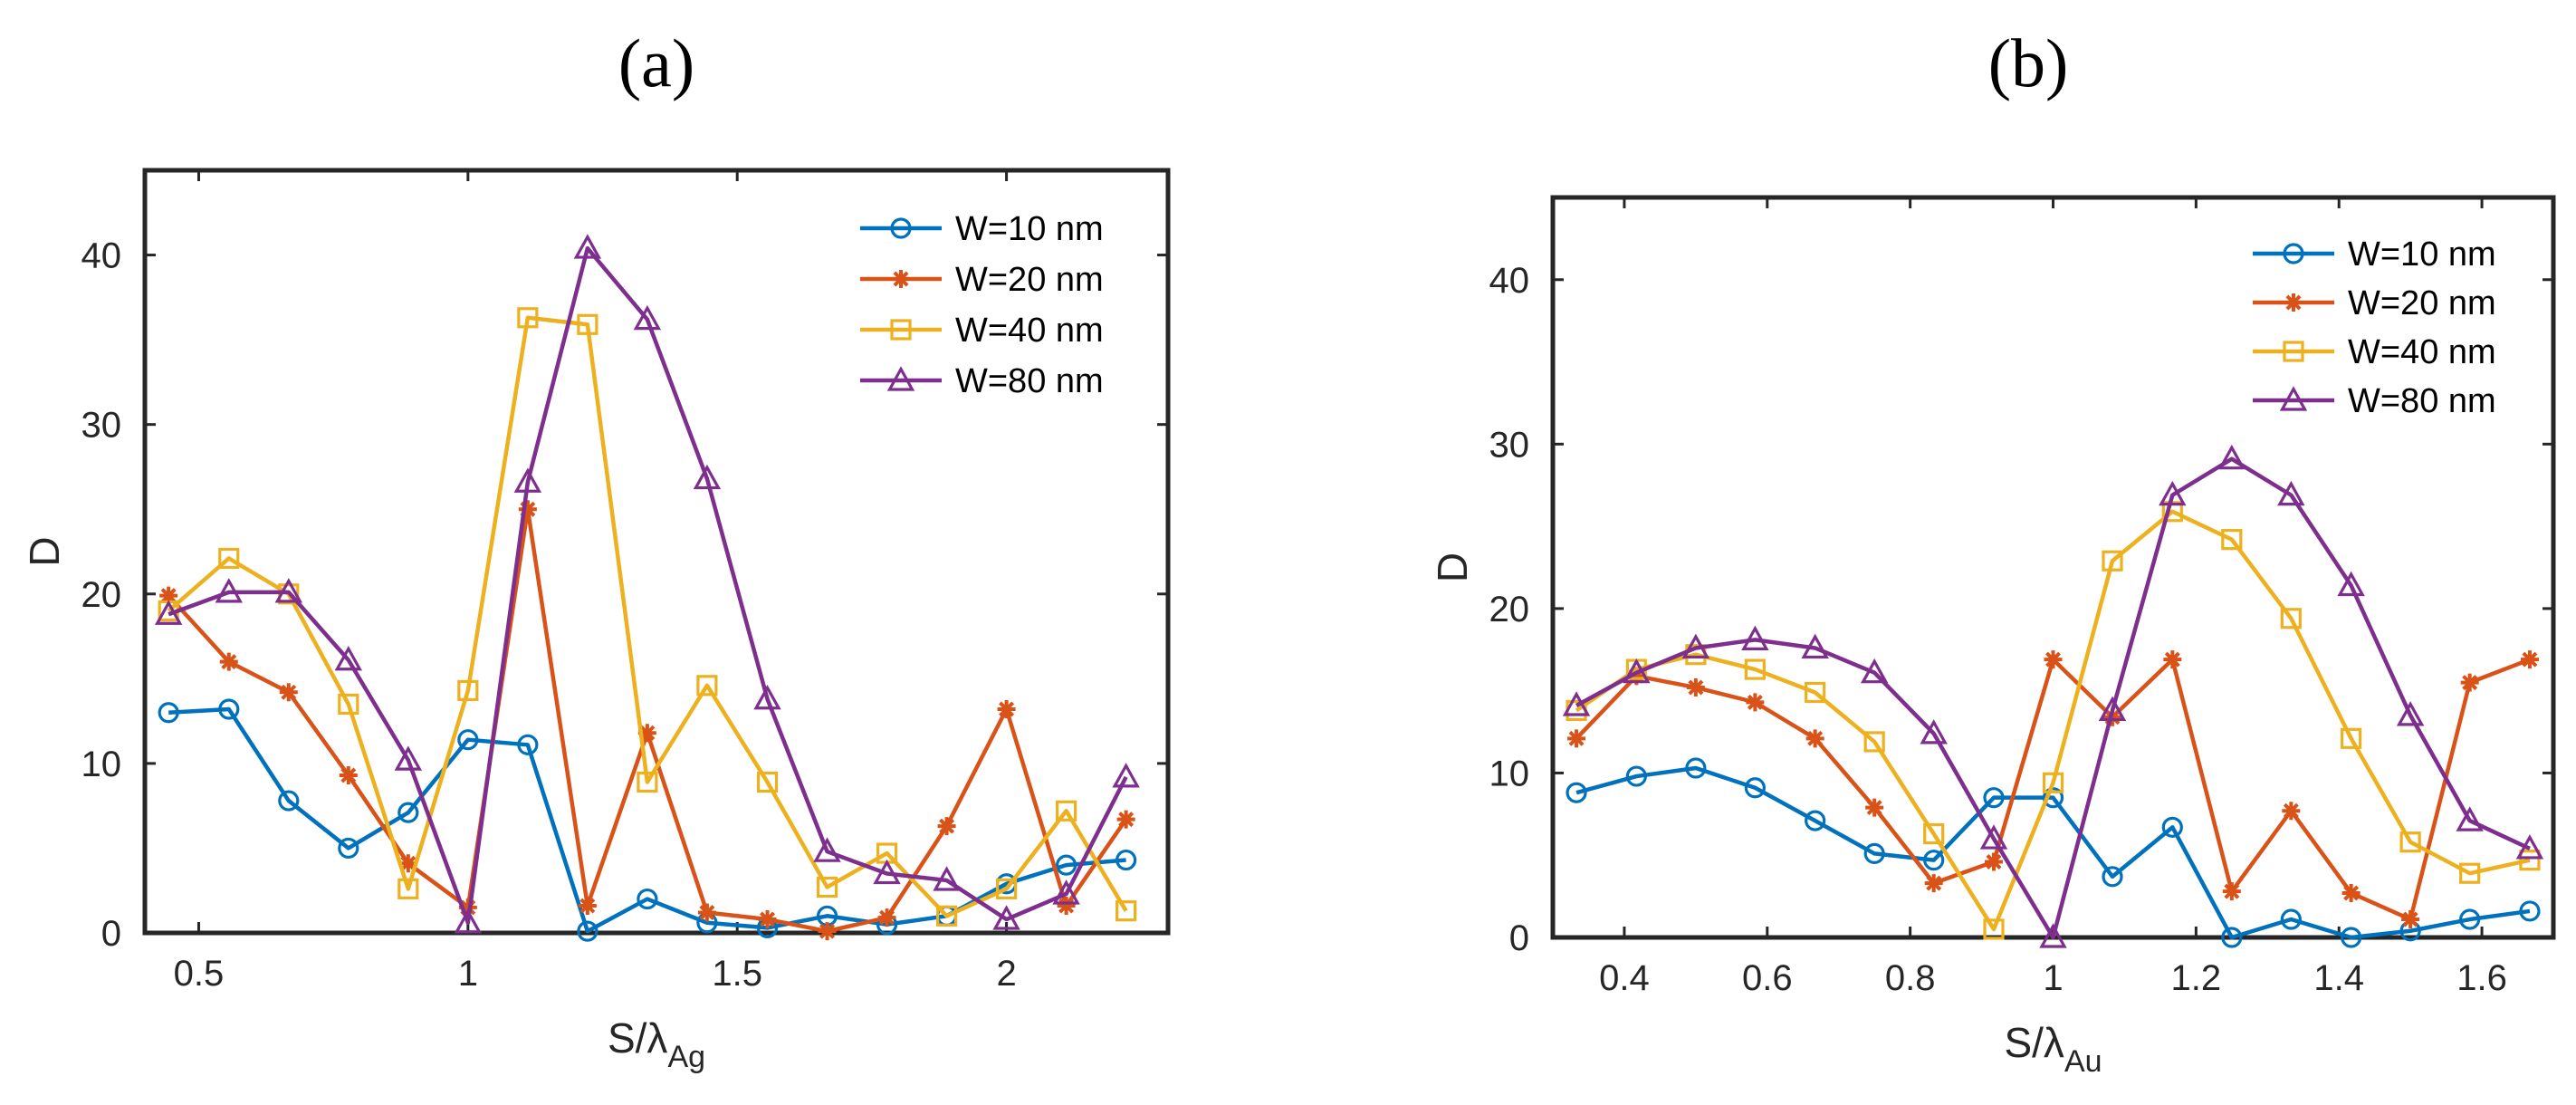 This screenshot has width=2576, height=1105. I want to click on y-tick-label: 0, so click(1519, 938).